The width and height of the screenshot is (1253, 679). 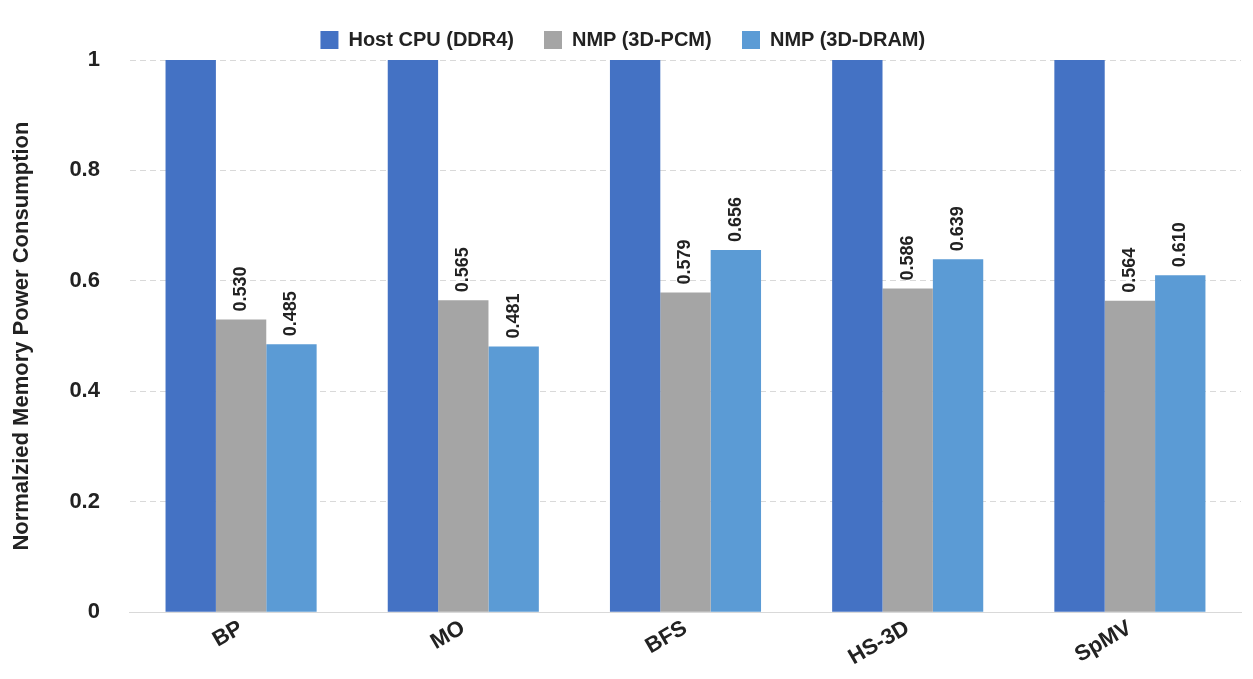 I want to click on y-tick-label: 0.4, so click(x=85, y=390).